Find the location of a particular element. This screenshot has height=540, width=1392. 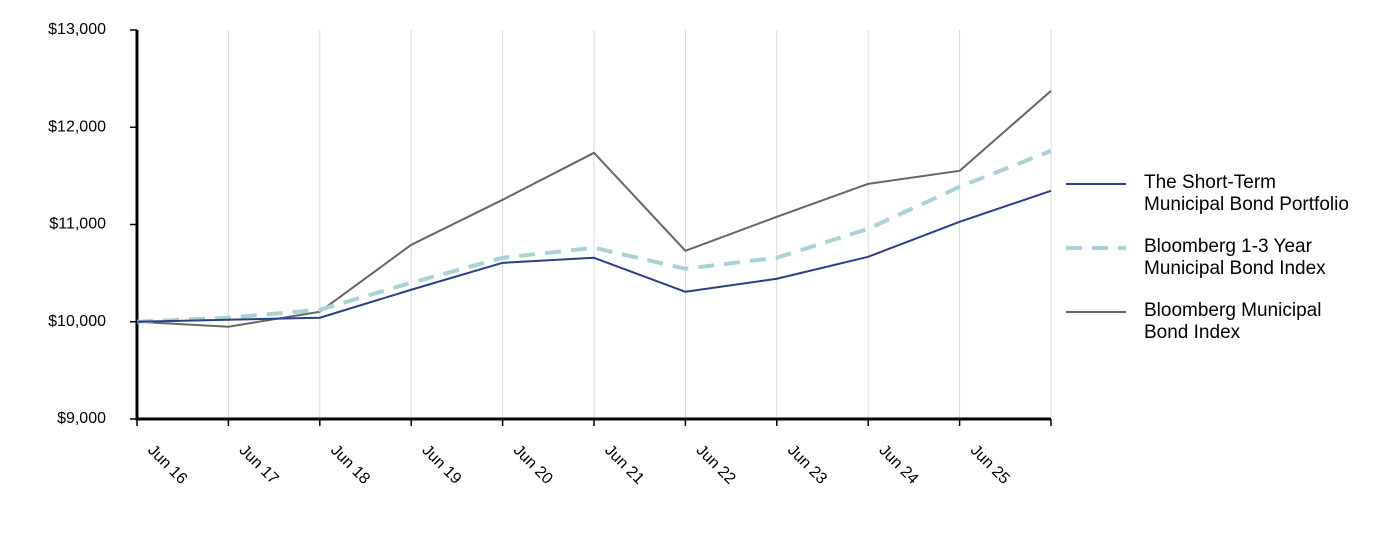

y-tick-label: $10,000 is located at coordinates (77, 321).